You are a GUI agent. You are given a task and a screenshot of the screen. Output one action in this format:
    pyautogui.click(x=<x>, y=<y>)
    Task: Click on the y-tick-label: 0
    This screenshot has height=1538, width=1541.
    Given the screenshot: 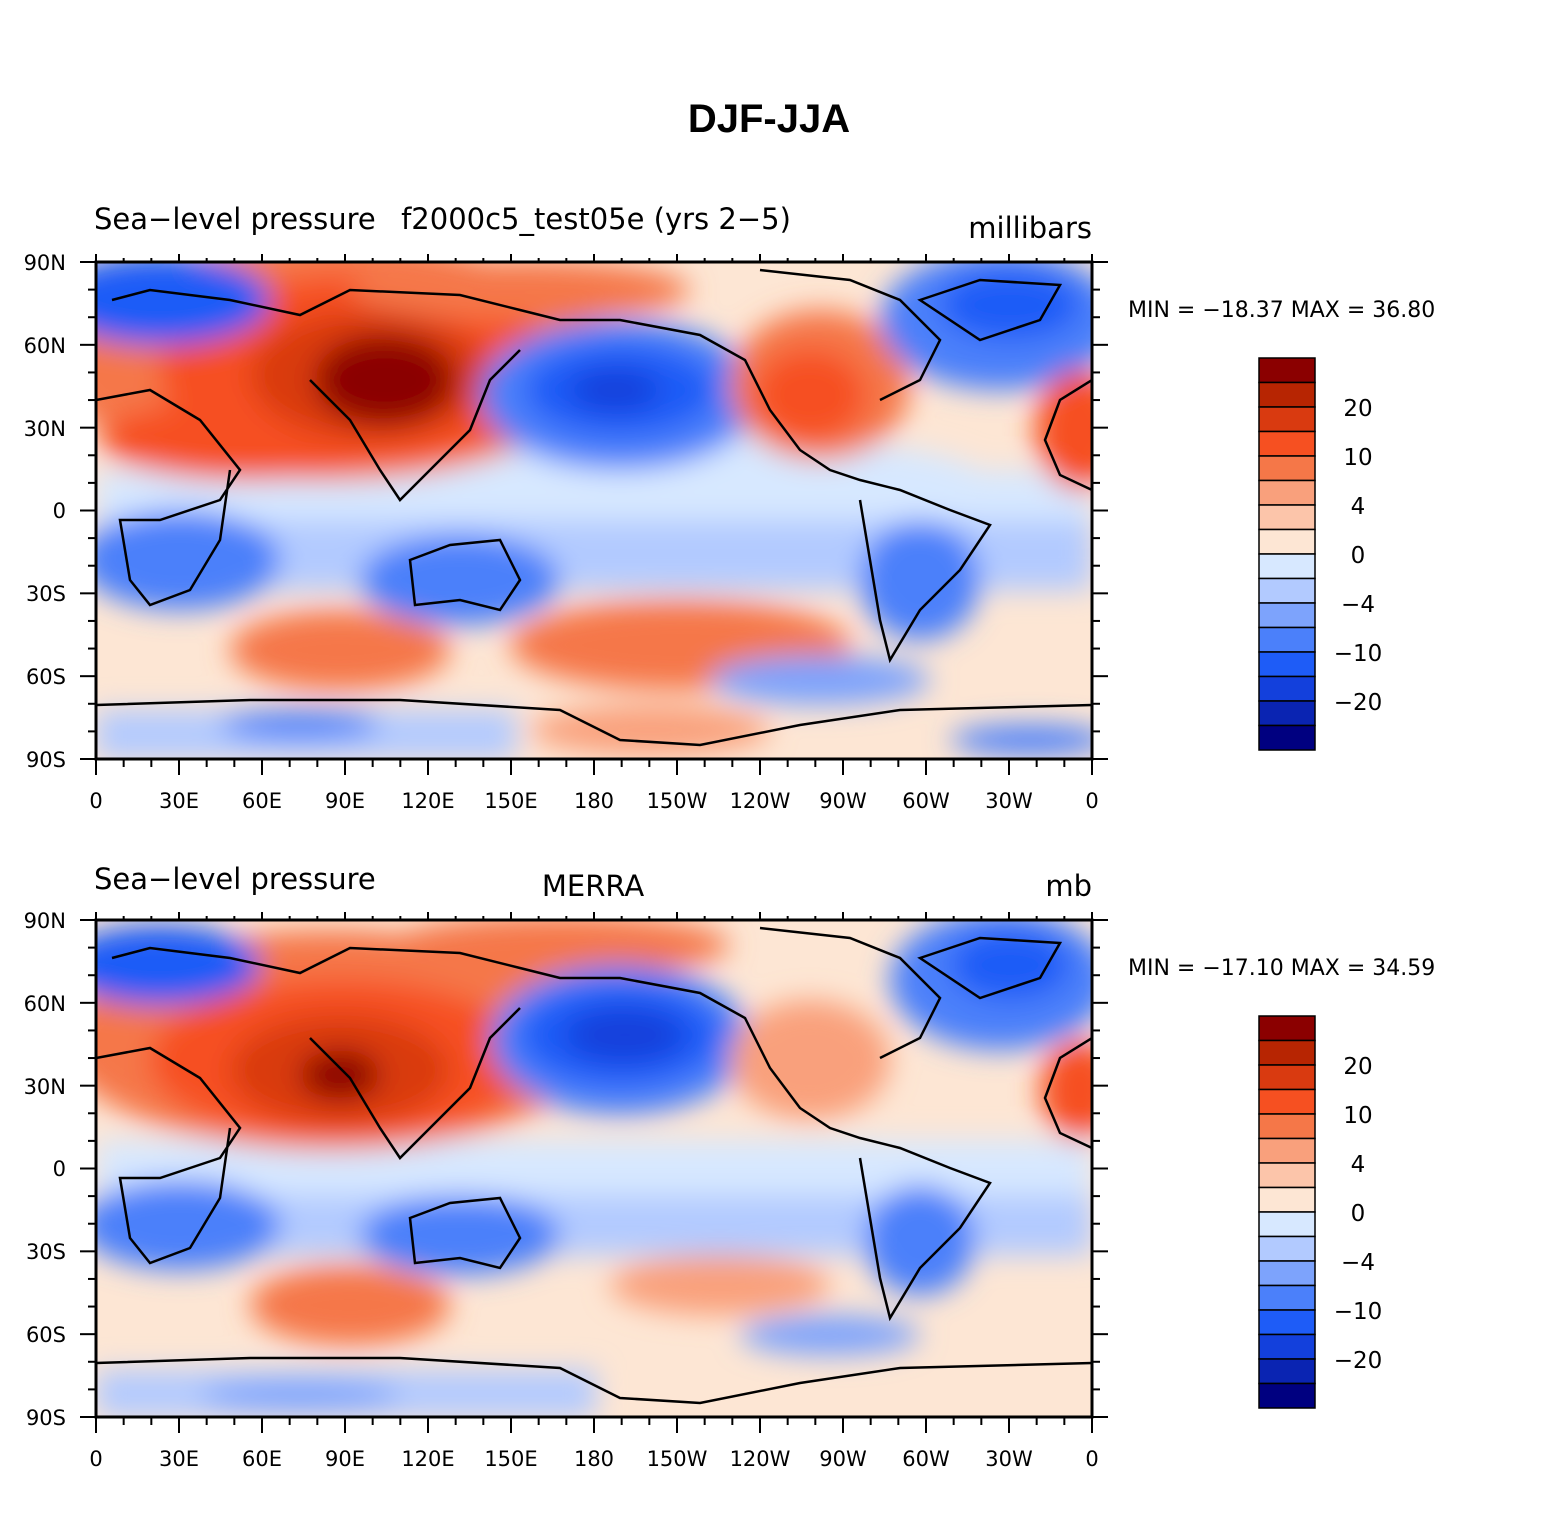 What is the action you would take?
    pyautogui.click(x=59, y=1169)
    